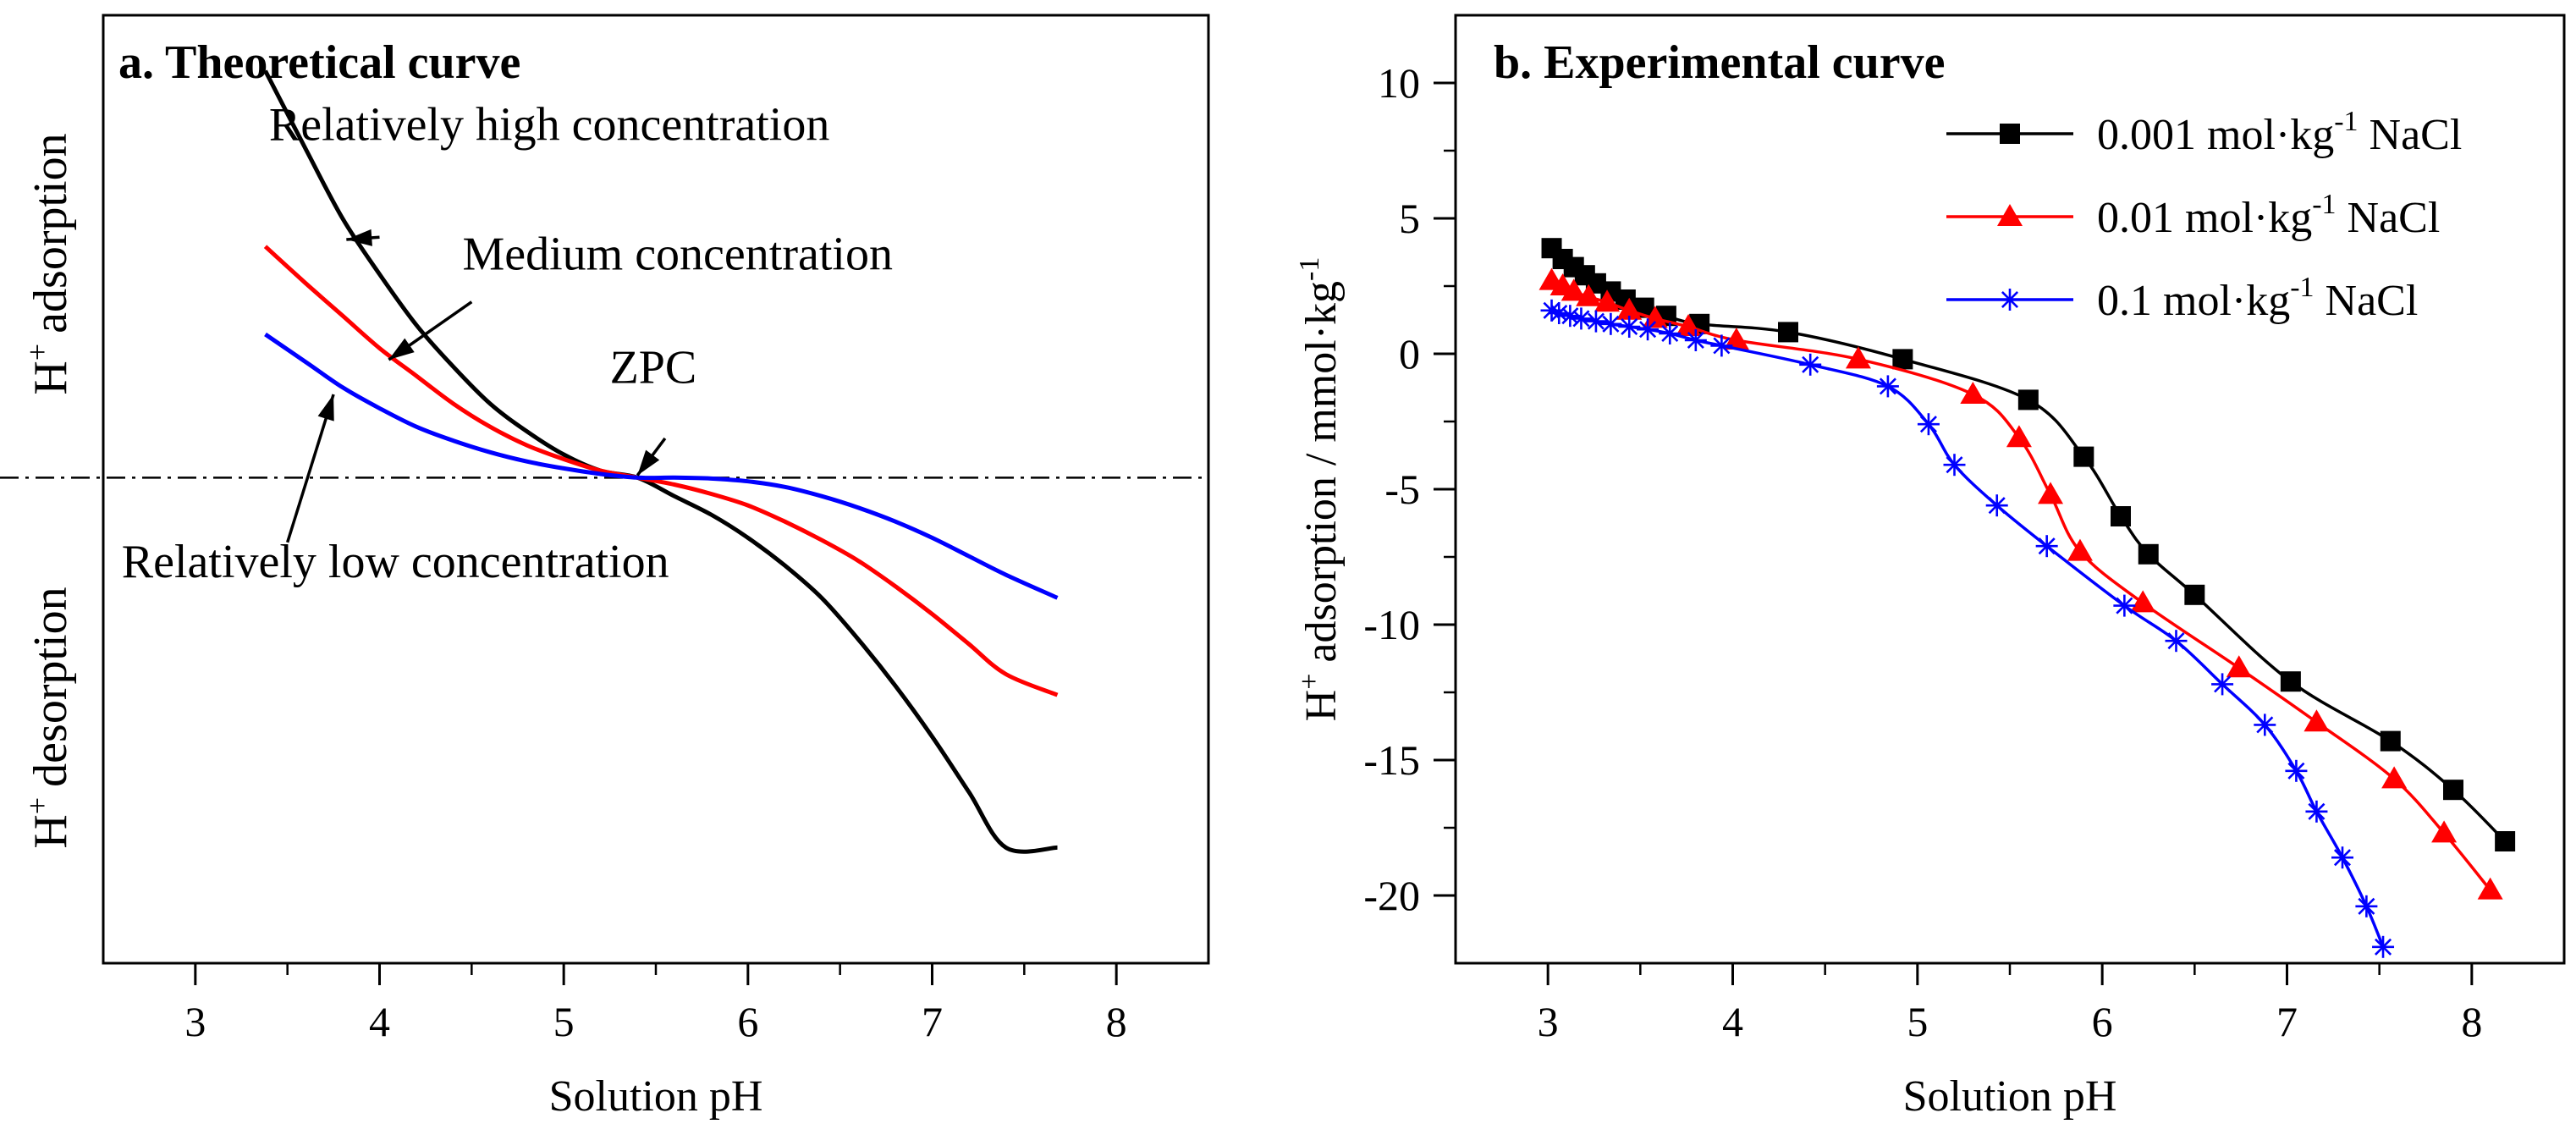  I want to click on panel-a-title: a. Theoretical curve, so click(319, 62).